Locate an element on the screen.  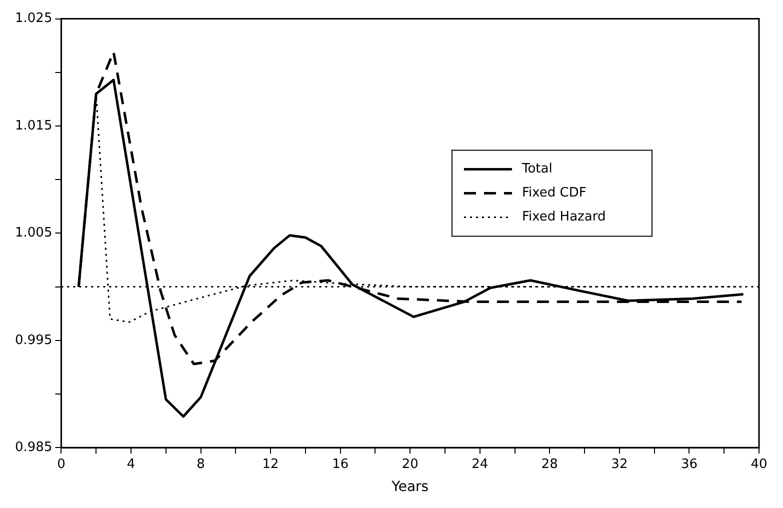
x-tick-label: 16 is located at coordinates (340, 464).